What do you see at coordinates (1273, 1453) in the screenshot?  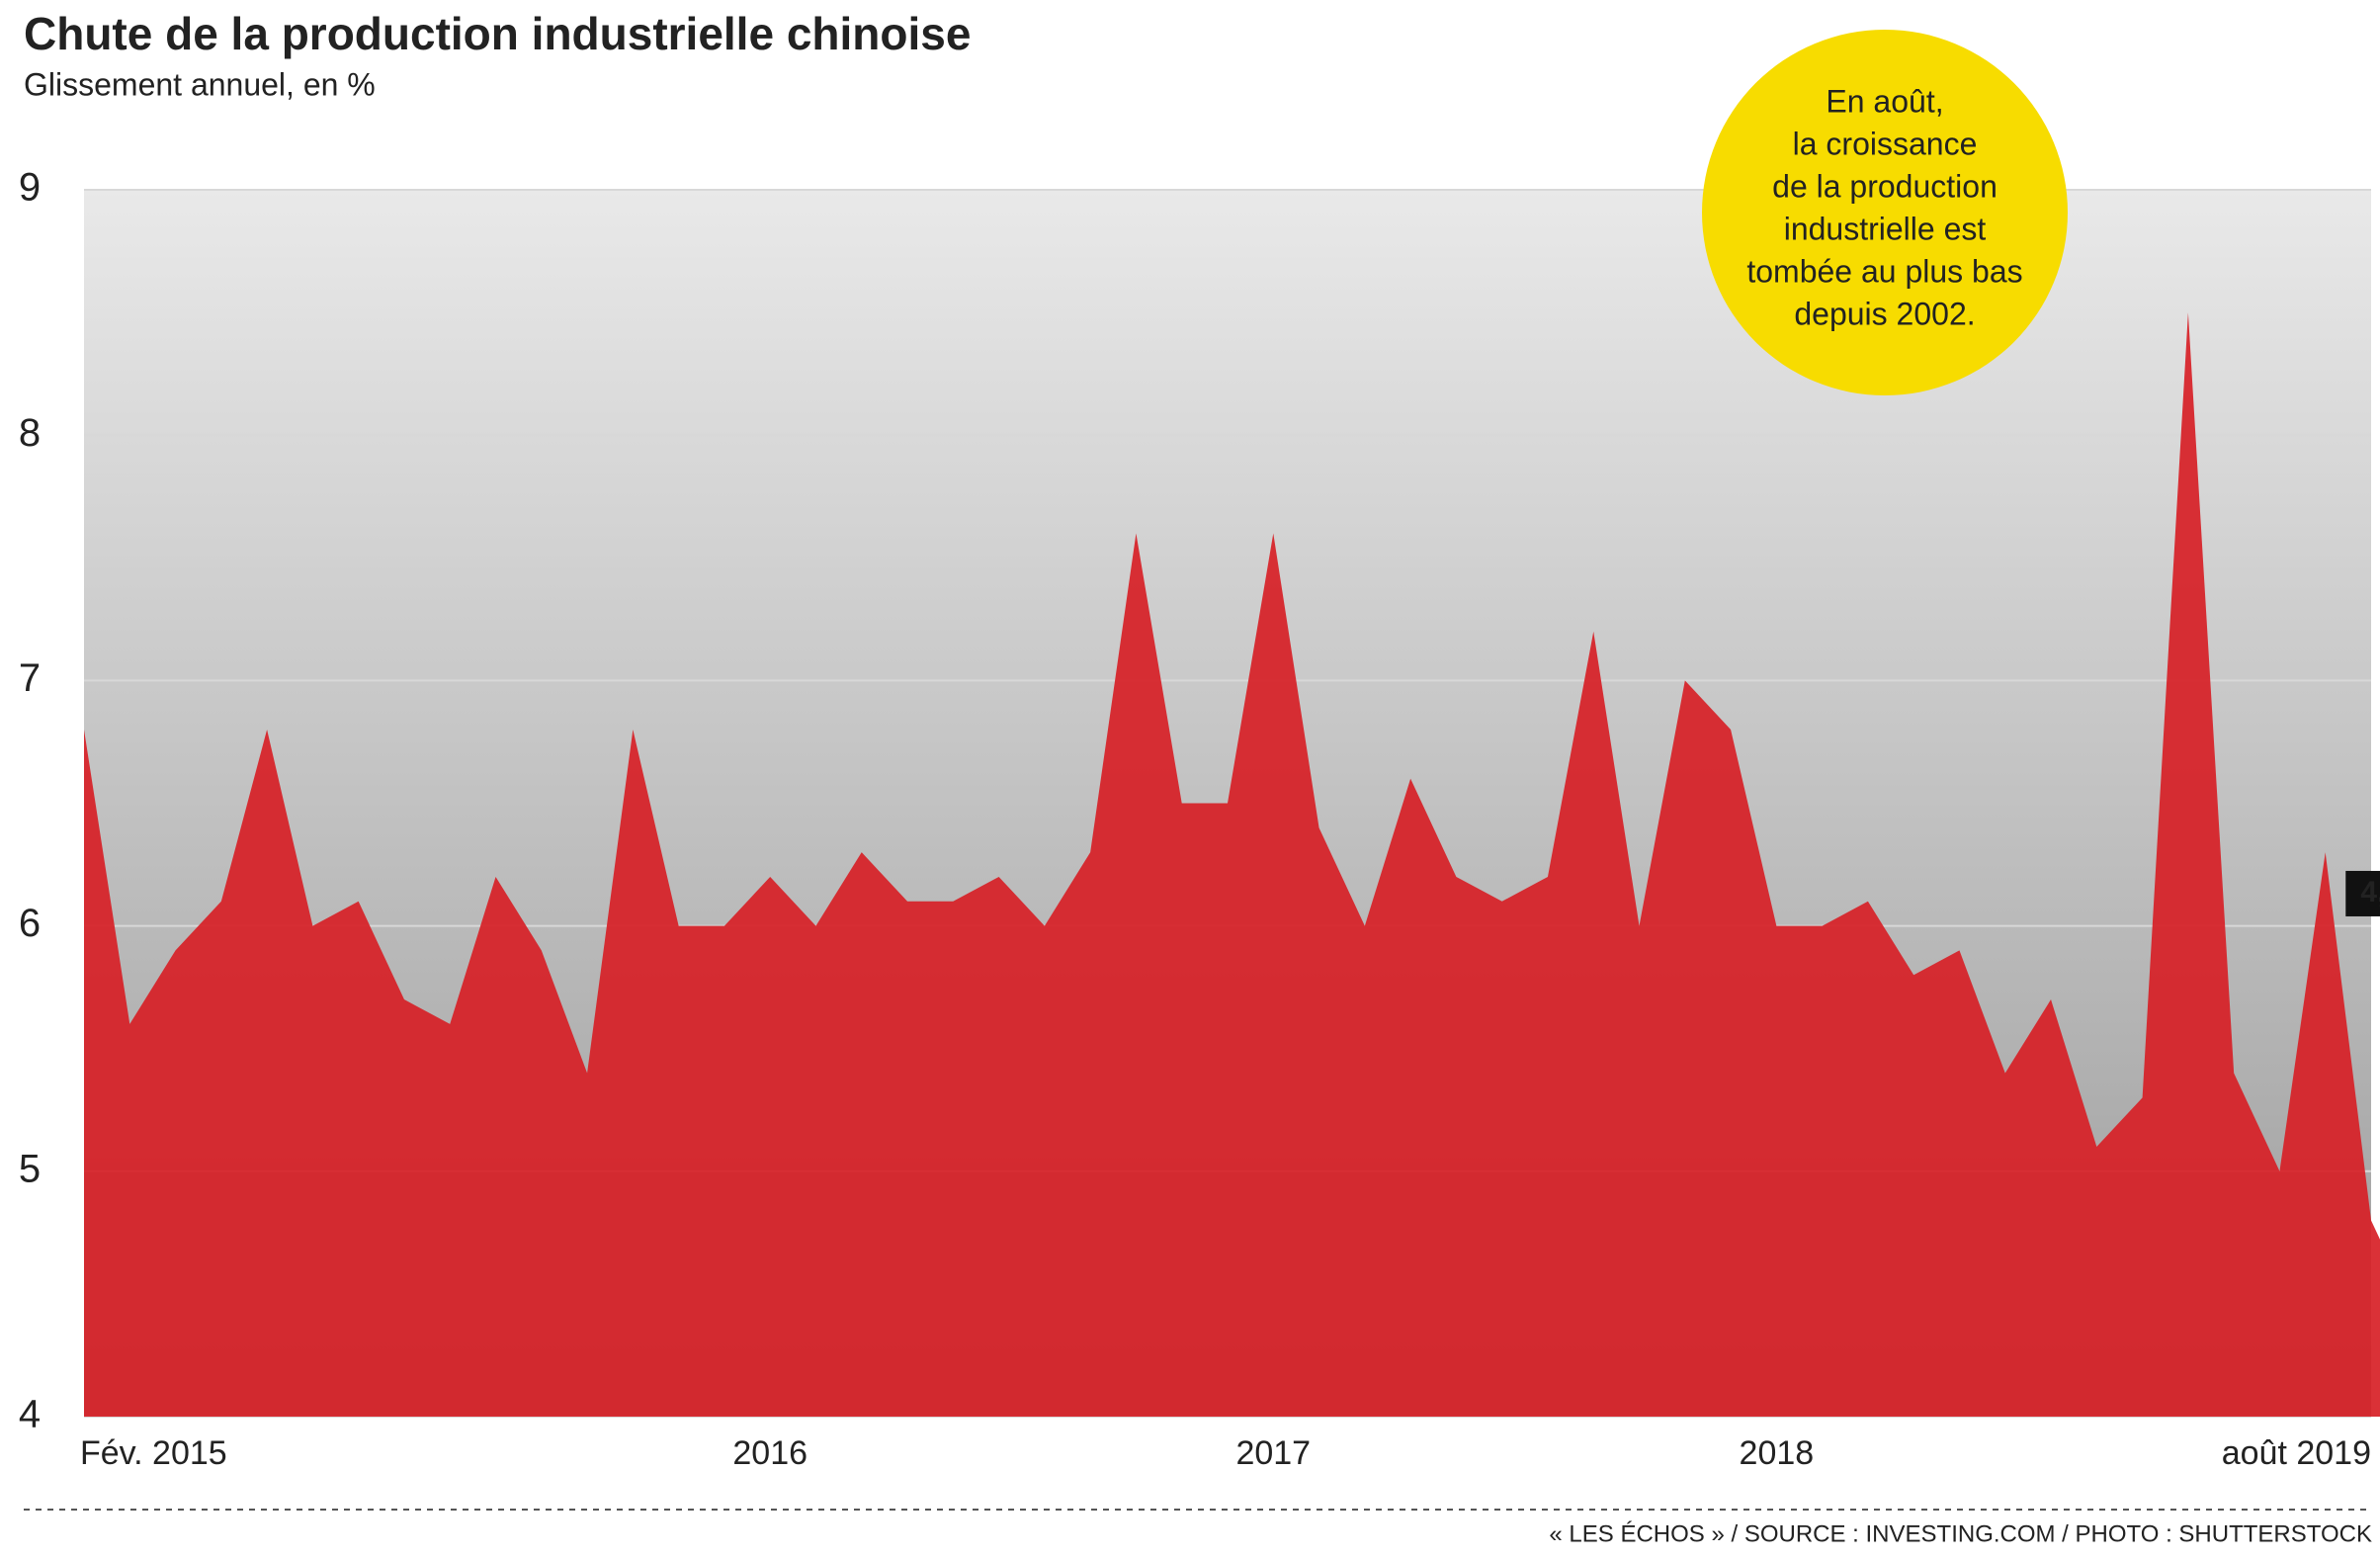 I see `x-tick-label: 2017` at bounding box center [1273, 1453].